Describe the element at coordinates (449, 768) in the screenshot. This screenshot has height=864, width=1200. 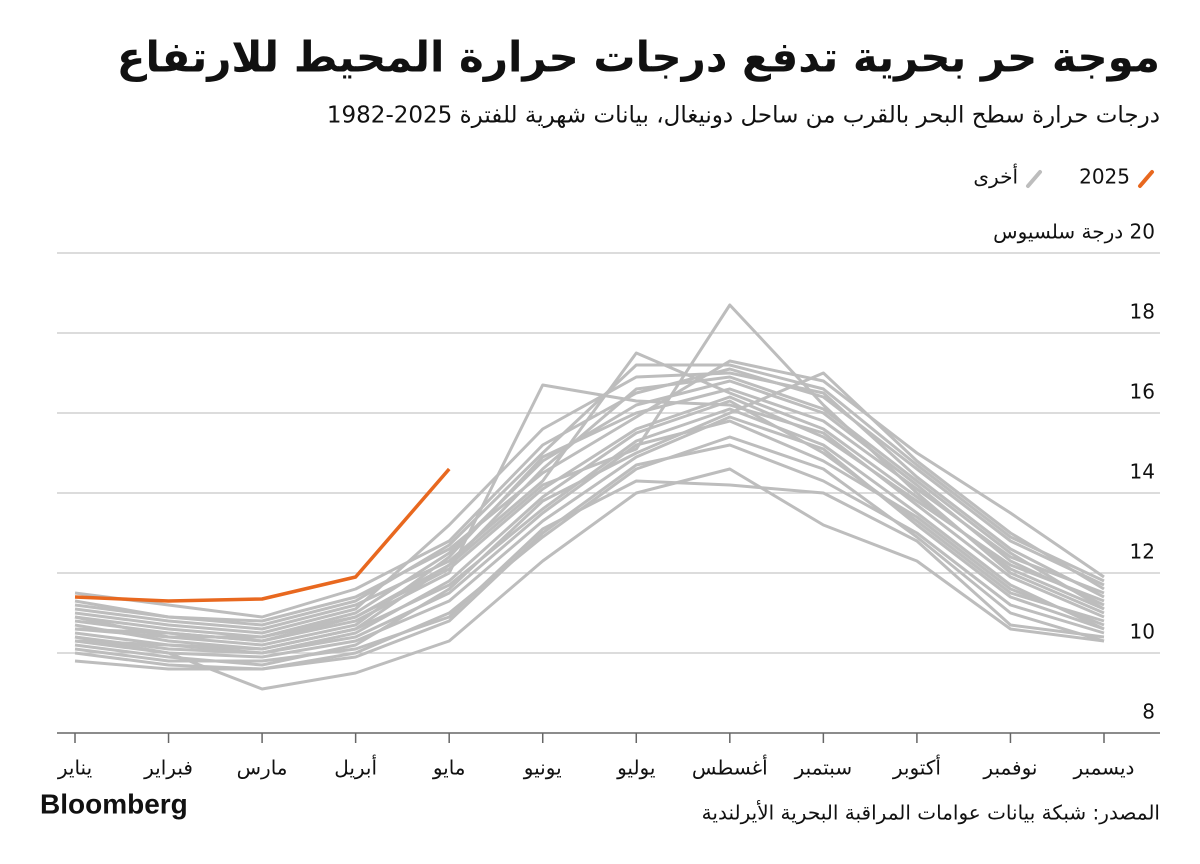
I see `x-tick-label: مايو` at that location.